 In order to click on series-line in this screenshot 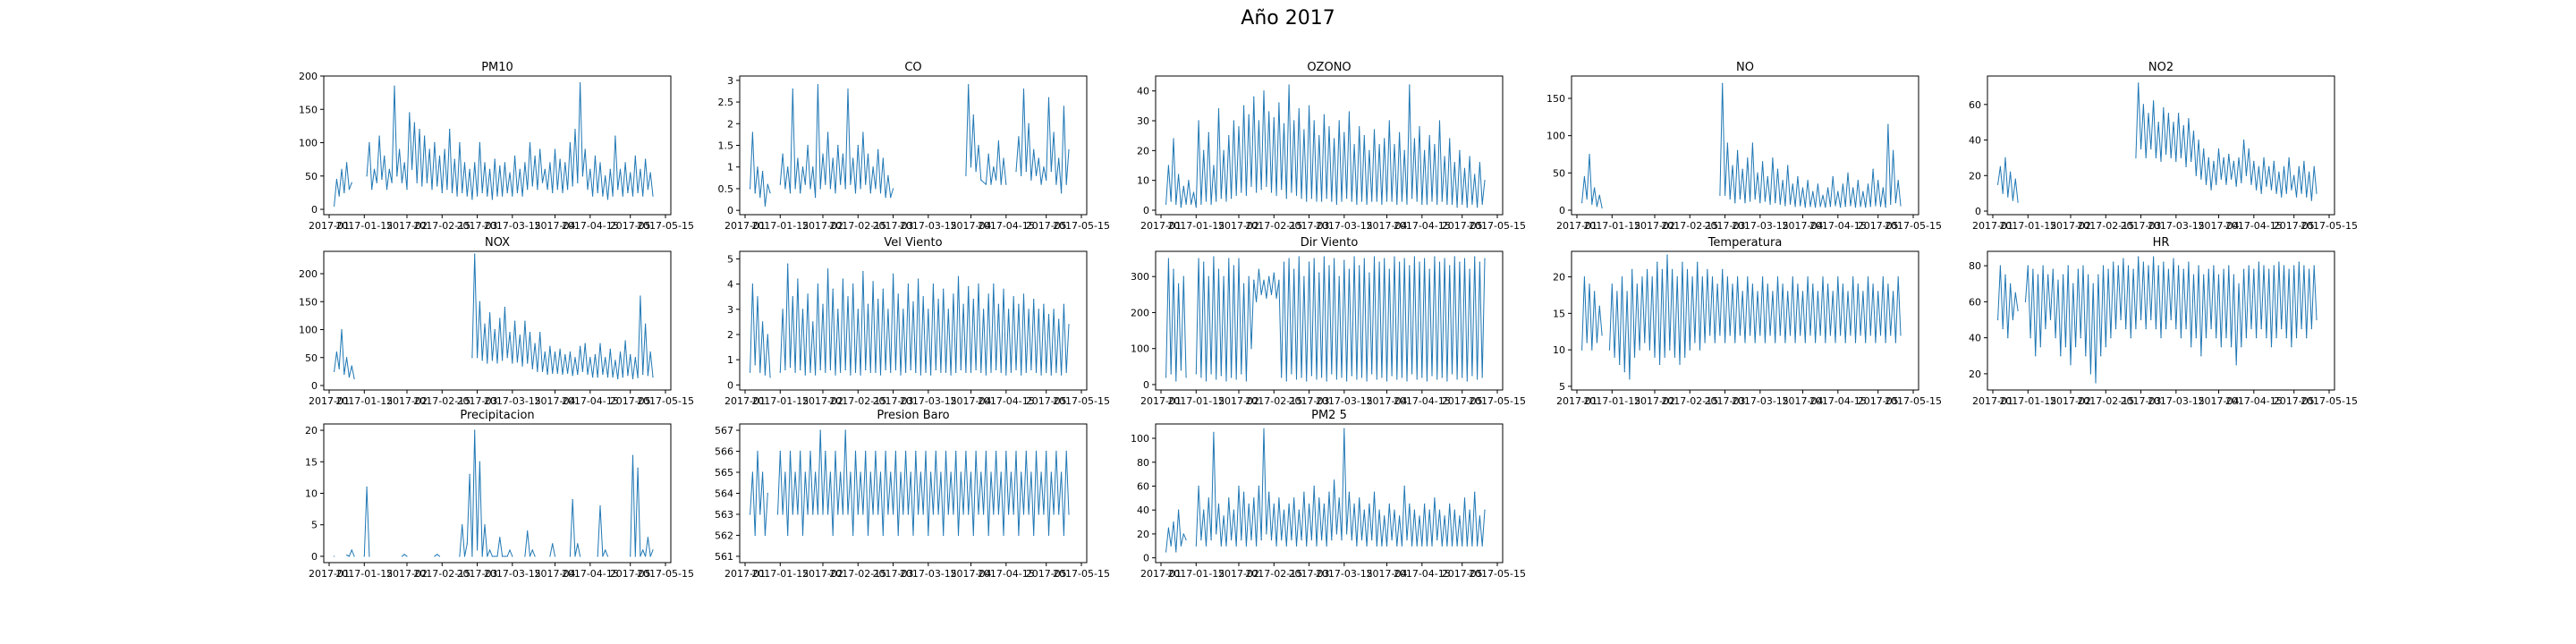, I will do `click(343, 184)`.